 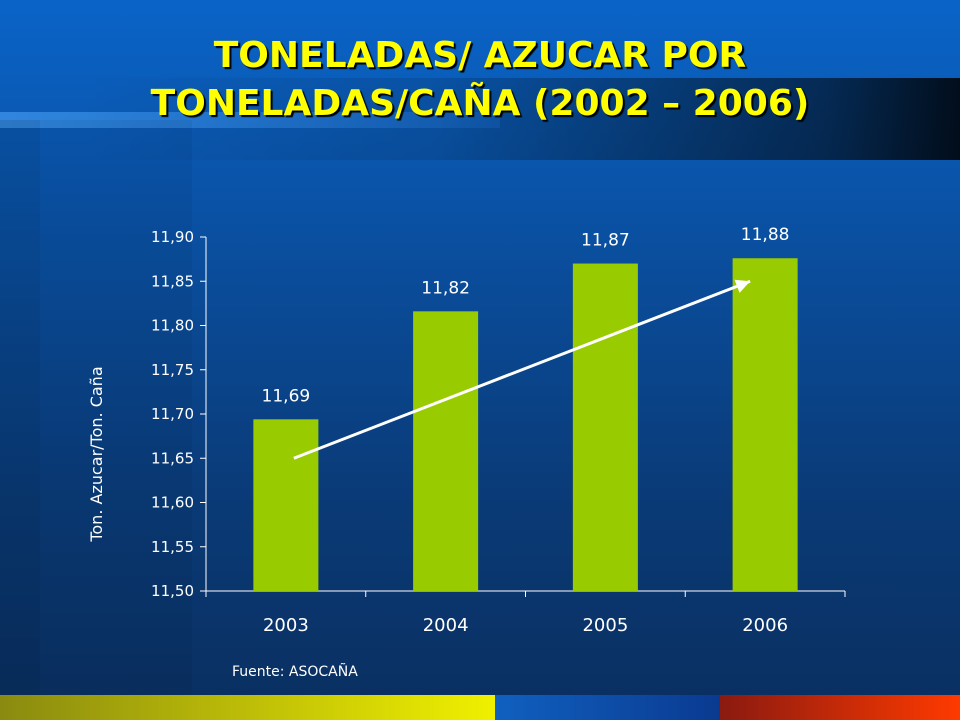 I want to click on y-axis-label: Ton. Azucar/Ton. Caña, so click(x=96, y=454).